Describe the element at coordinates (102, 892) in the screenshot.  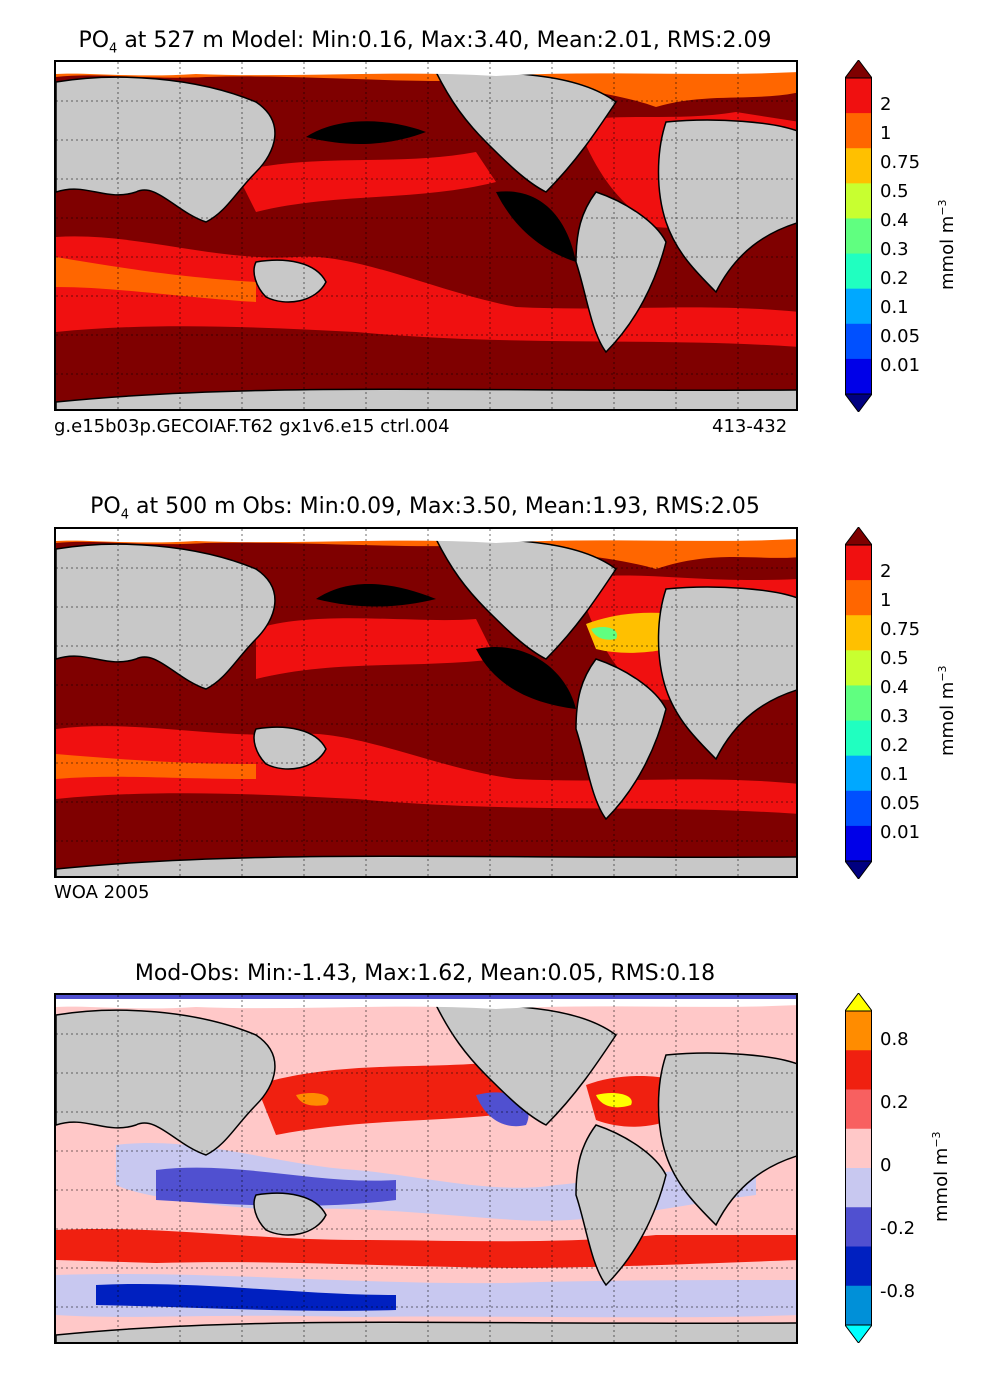
I see `panel-2-source: WOA 2005` at that location.